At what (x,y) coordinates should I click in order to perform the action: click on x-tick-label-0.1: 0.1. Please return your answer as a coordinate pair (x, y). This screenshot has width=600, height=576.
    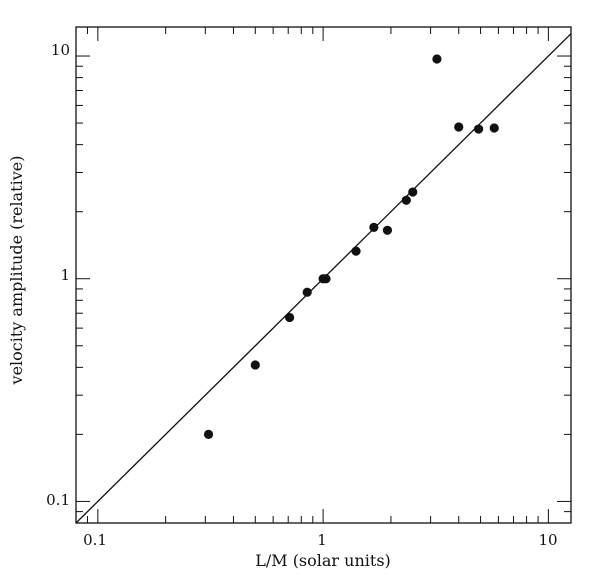
    Looking at the image, I should click on (95, 540).